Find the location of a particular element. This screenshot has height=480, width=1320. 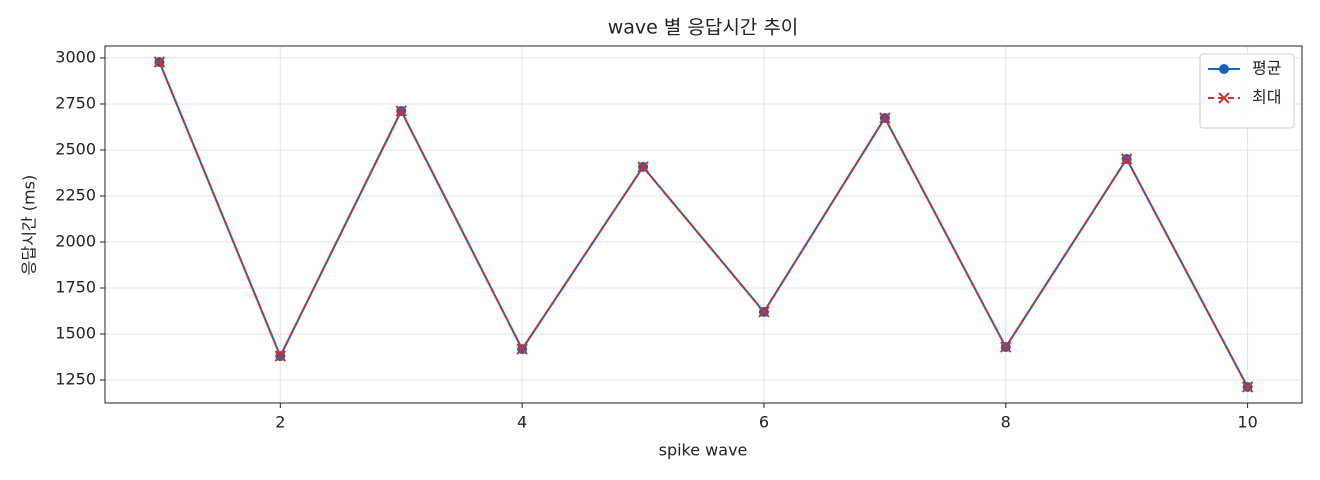

y-tick-label: 2000 is located at coordinates (75, 240).